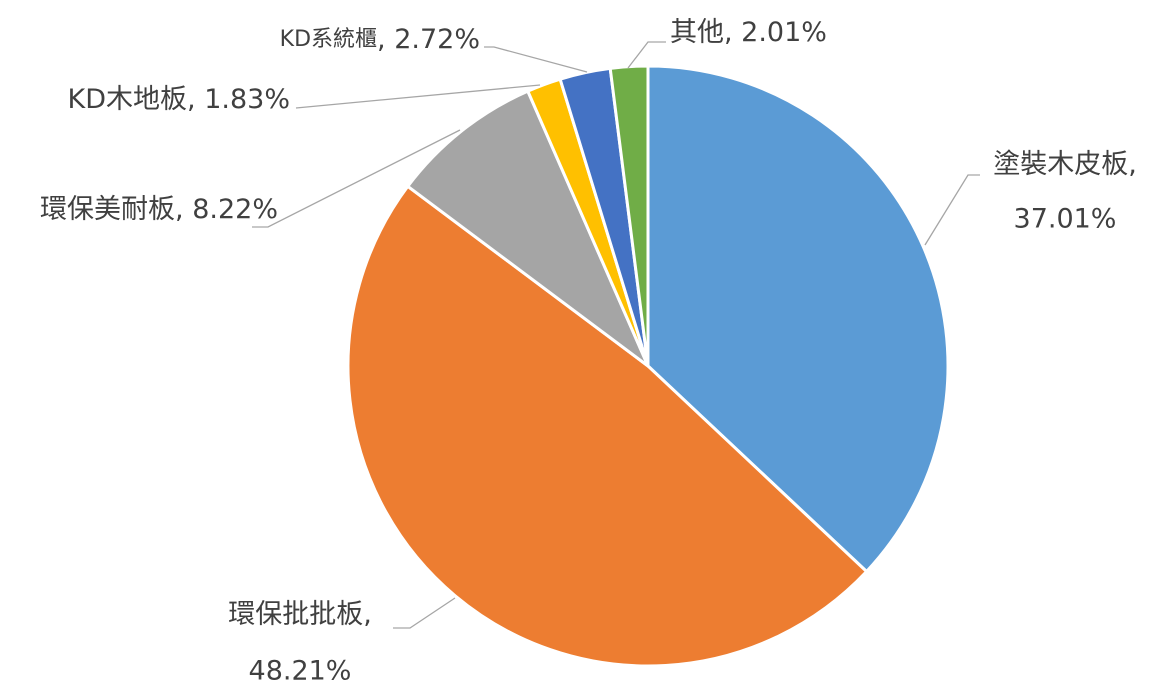  What do you see at coordinates (235, 209) in the screenshot?
I see `value-label: 8.22%` at bounding box center [235, 209].